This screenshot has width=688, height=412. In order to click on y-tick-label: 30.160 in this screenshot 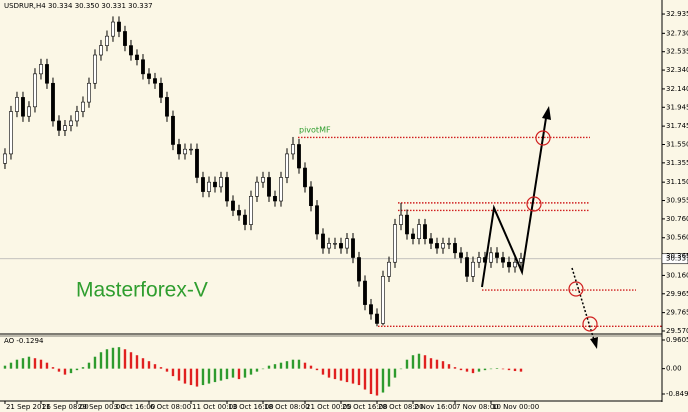, I will do `click(677, 275)`.